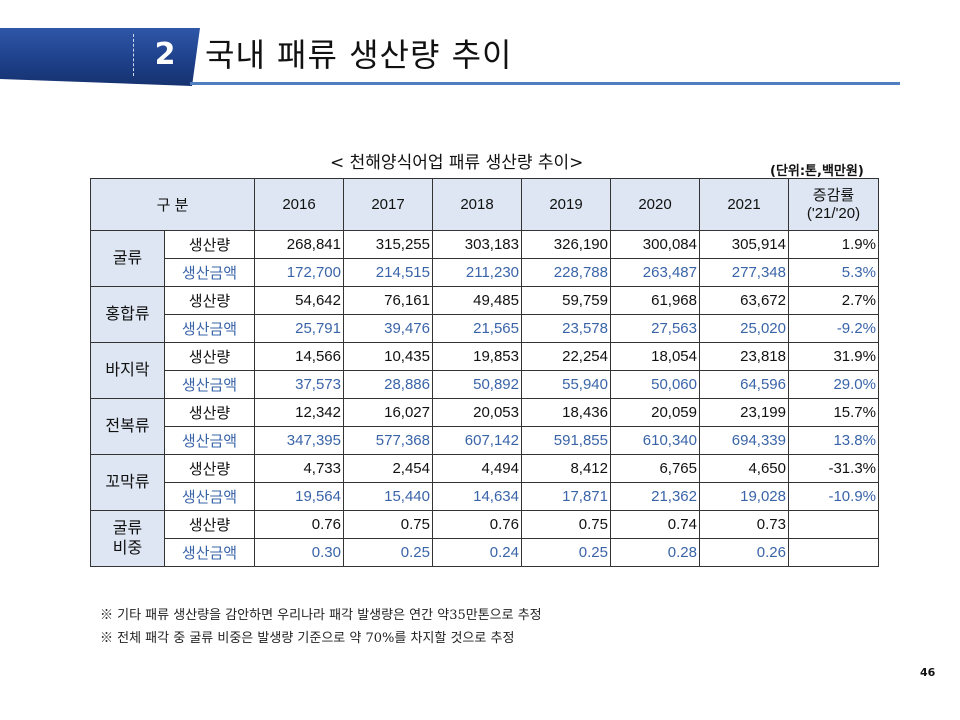 The width and height of the screenshot is (960, 720). I want to click on value-cell: 0.30, so click(299, 552).